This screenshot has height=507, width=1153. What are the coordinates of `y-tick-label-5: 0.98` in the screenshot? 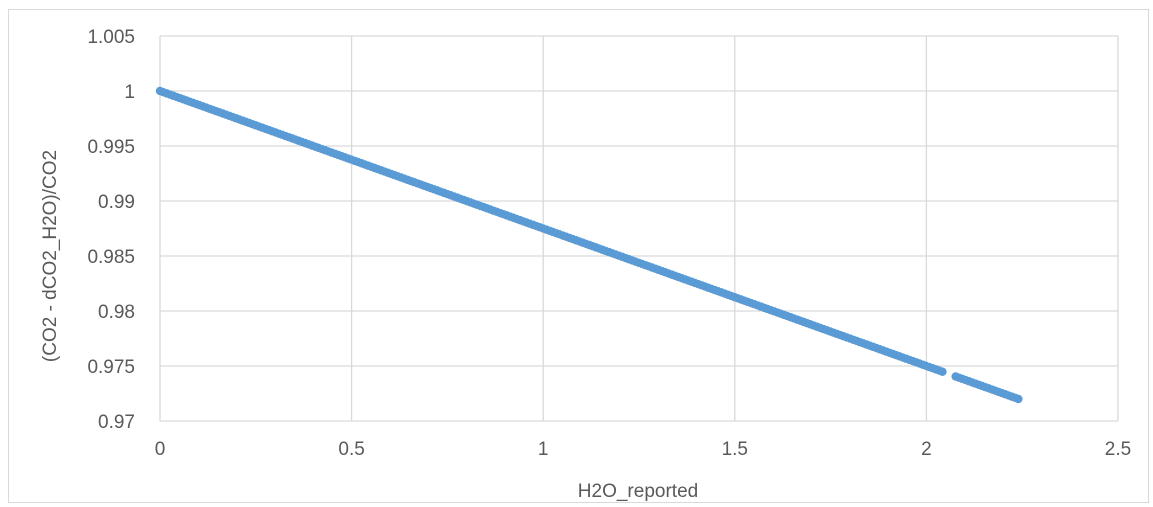 It's located at (116, 312).